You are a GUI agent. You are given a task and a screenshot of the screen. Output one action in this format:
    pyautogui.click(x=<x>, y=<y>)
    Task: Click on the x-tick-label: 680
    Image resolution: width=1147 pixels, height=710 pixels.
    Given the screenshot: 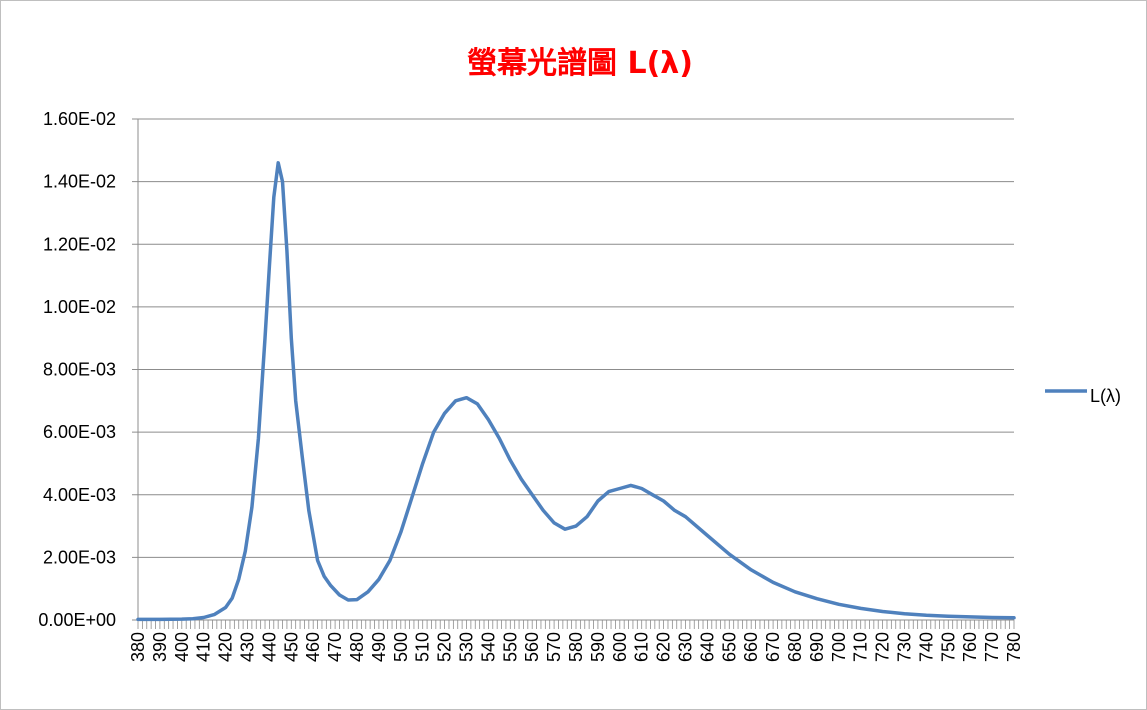 What is the action you would take?
    pyautogui.click(x=795, y=647)
    